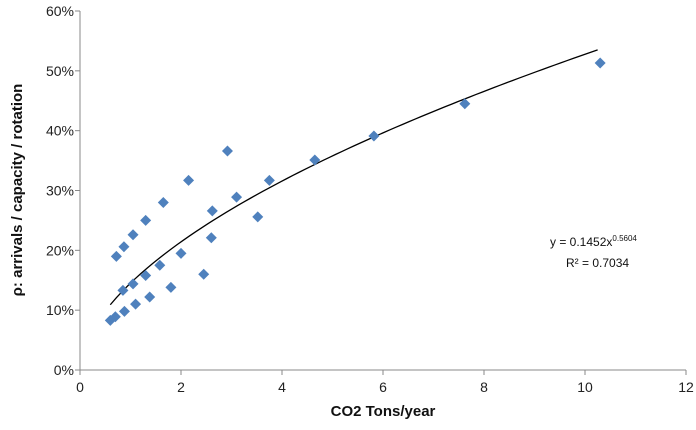 The height and width of the screenshot is (430, 696). Describe the element at coordinates (282, 387) in the screenshot. I see `x-tick-label: 4` at that location.